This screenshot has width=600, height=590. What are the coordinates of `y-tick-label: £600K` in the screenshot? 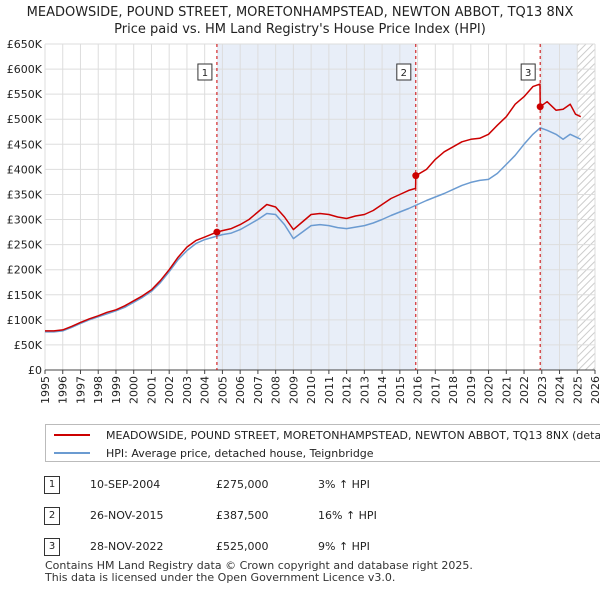 It's located at (25, 69).